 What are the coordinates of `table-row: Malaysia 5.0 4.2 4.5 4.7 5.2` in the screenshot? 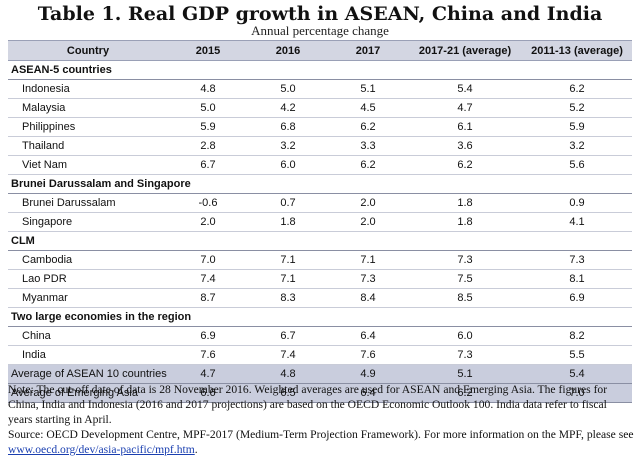 It's located at (320, 108).